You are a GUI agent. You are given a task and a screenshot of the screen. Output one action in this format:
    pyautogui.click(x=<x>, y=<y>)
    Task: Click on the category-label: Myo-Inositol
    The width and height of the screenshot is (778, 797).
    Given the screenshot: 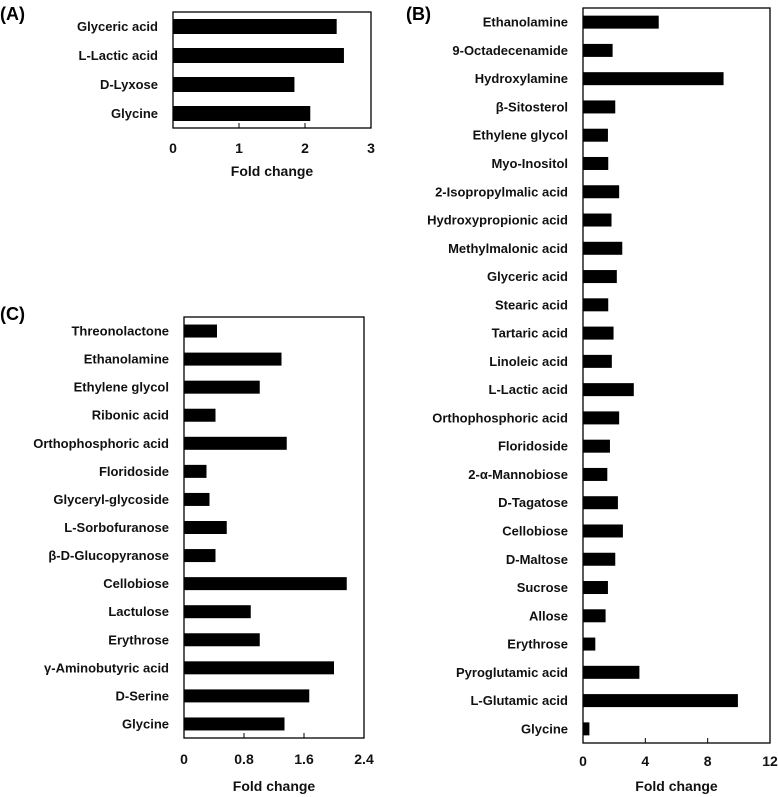 What is the action you would take?
    pyautogui.click(x=529, y=163)
    